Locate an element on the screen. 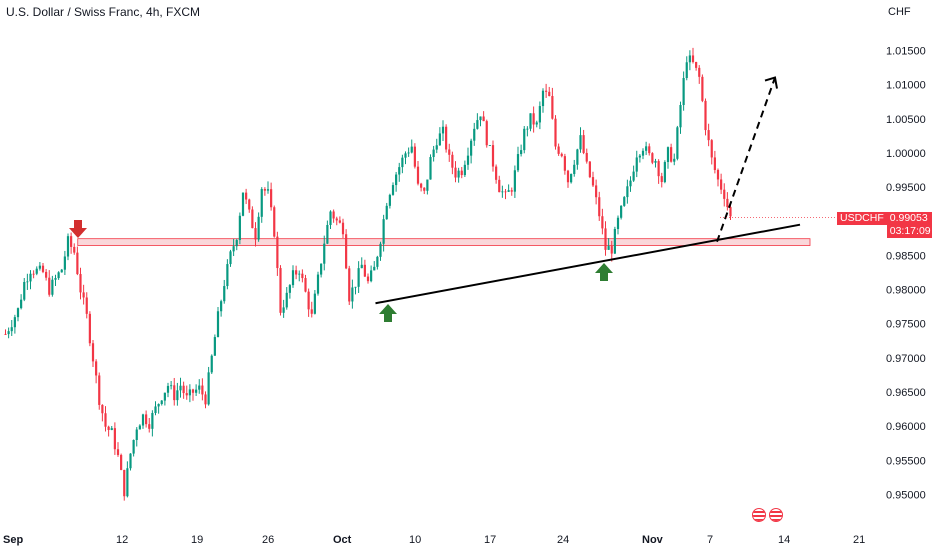 This screenshot has height=550, width=932. last-price-tag: USDCHF 0.99053 03:17:09 is located at coordinates (884, 225).